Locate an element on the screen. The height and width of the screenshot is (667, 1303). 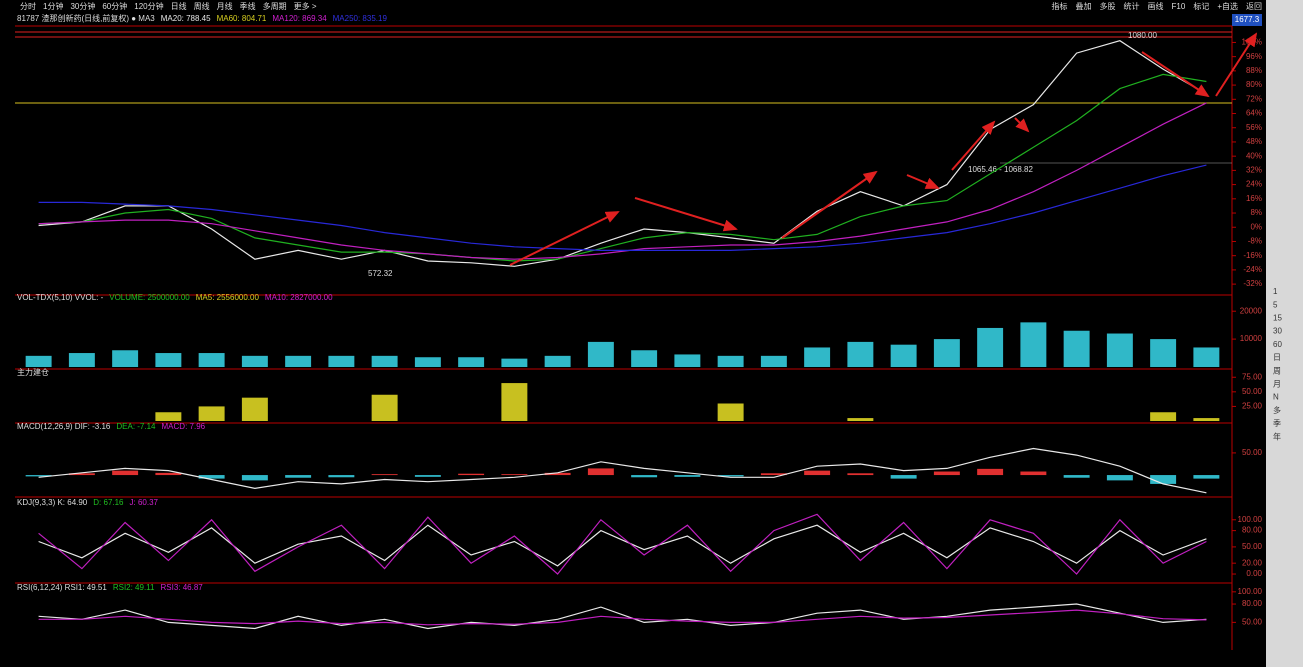
sidebar-button: 多 is located at coordinates (1277, 410).